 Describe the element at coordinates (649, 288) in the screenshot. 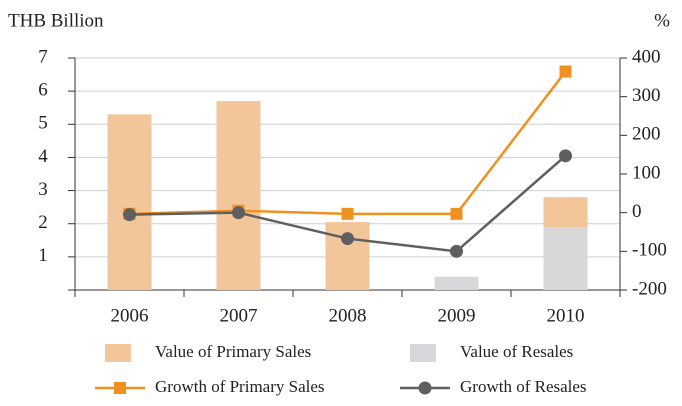

I see `y2-tick-label: -200` at that location.